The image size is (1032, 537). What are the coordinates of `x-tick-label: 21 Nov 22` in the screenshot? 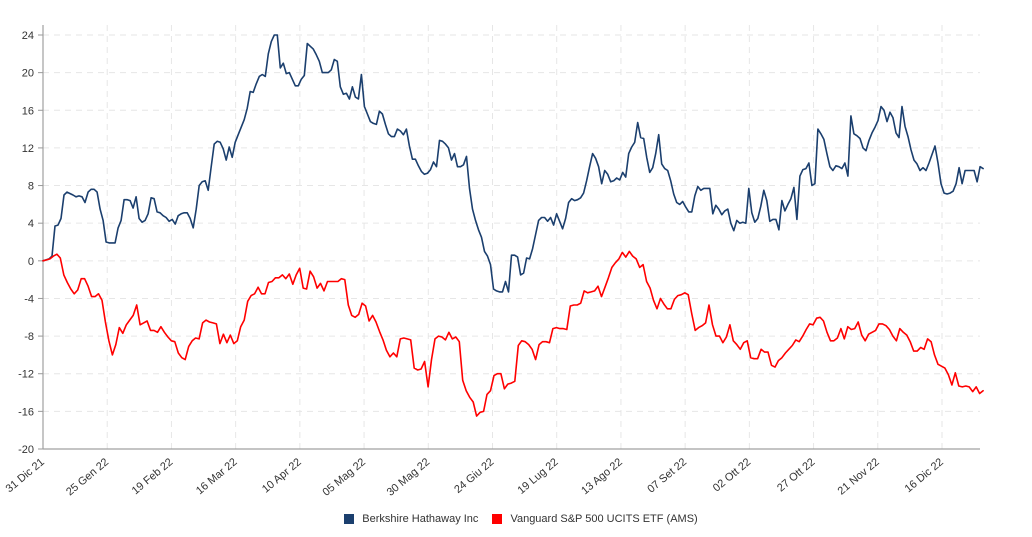 It's located at (859, 476).